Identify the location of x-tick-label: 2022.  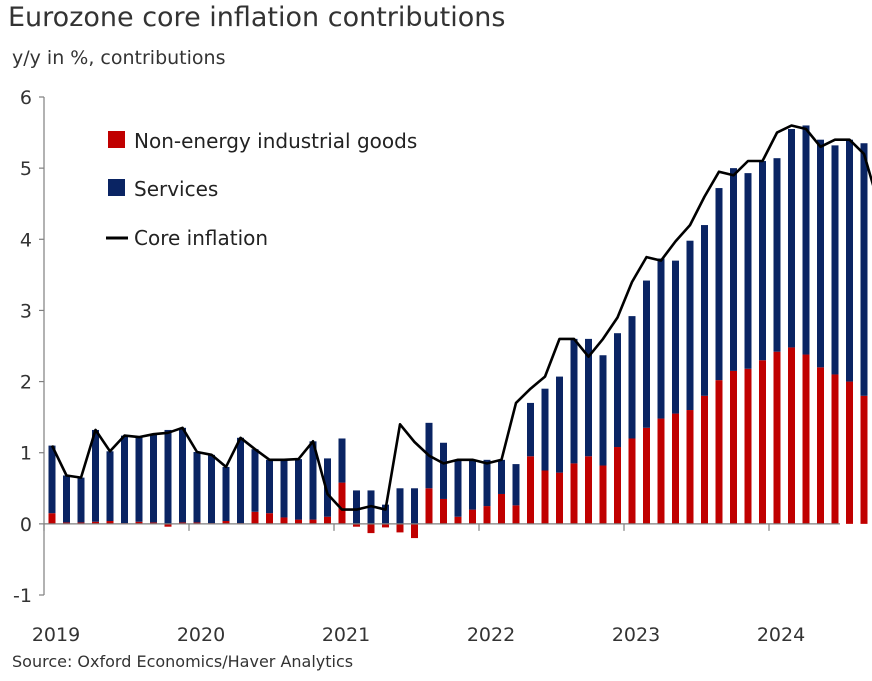
(491, 635).